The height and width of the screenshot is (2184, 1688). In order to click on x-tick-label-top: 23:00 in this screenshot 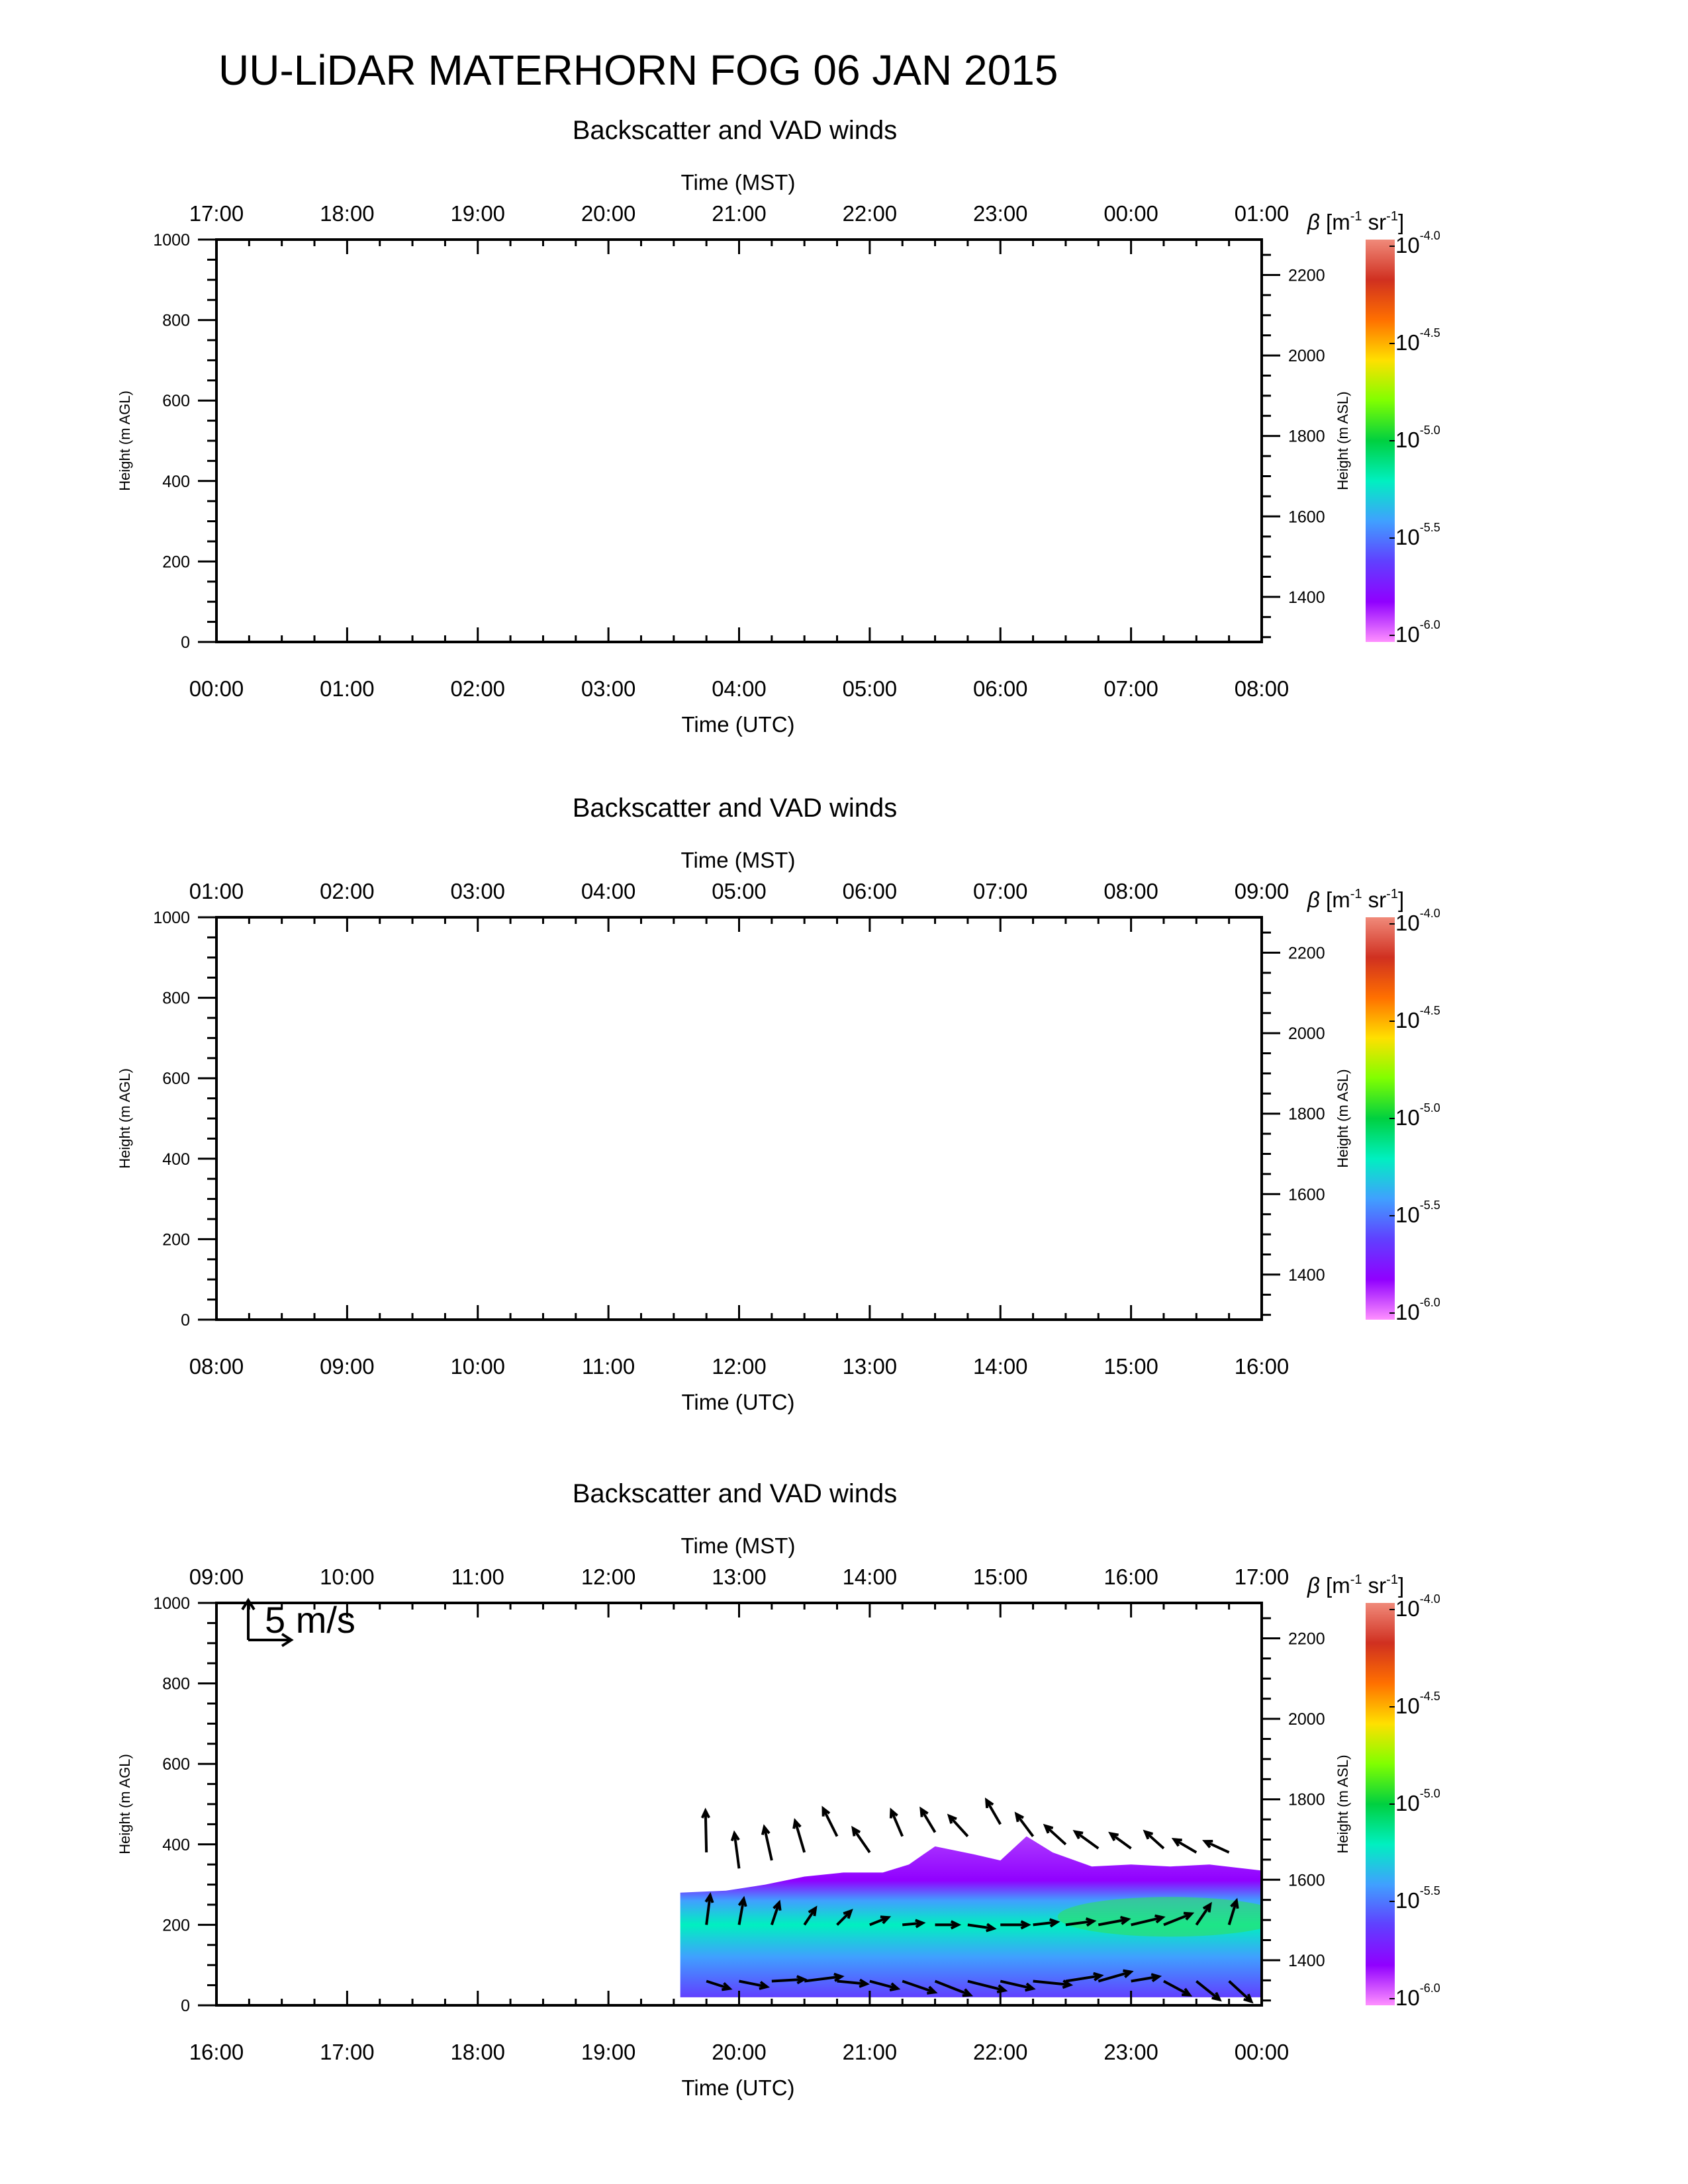, I will do `click(1000, 213)`.